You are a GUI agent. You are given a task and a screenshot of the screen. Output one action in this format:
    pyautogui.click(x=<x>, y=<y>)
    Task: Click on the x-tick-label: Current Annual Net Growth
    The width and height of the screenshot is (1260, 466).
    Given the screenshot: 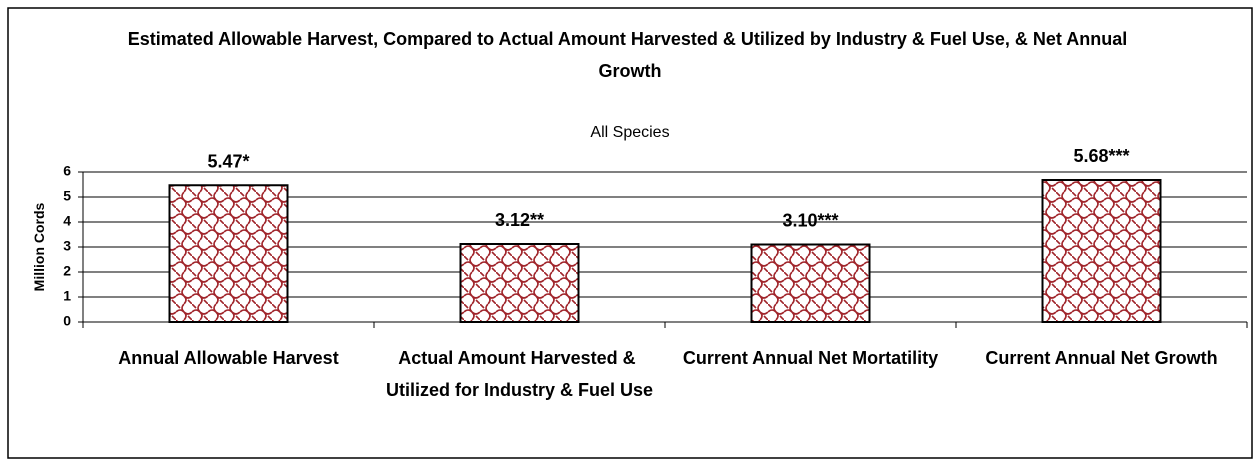 What is the action you would take?
    pyautogui.click(x=1101, y=358)
    